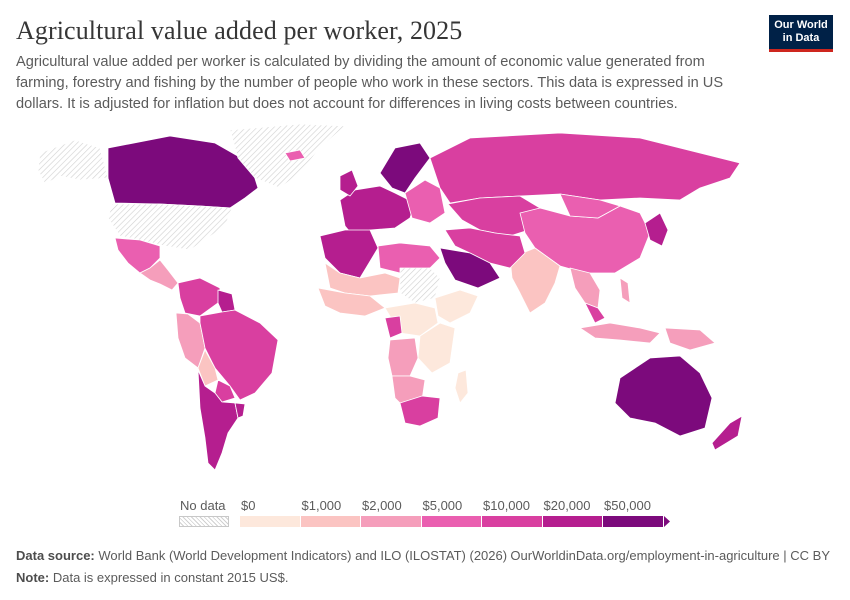  I want to click on region-uruguay, so click(240, 410).